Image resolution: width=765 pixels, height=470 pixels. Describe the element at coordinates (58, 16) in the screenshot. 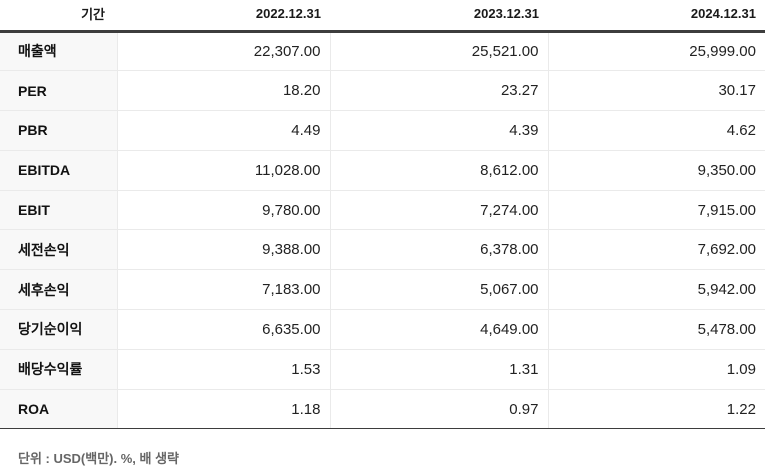

I see `column-header-period: 기간` at that location.